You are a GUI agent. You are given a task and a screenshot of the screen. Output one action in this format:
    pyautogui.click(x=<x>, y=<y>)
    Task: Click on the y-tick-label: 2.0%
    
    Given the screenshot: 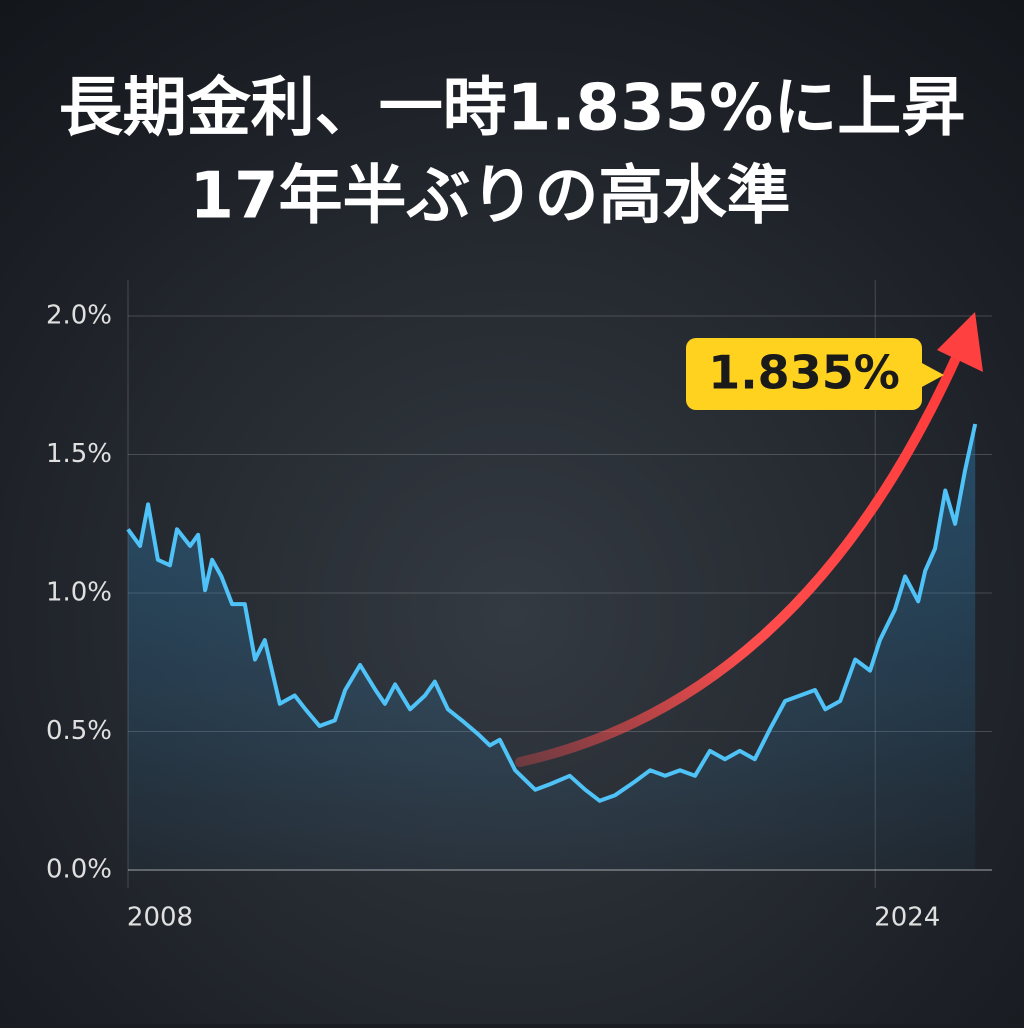 What is the action you would take?
    pyautogui.click(x=79, y=316)
    